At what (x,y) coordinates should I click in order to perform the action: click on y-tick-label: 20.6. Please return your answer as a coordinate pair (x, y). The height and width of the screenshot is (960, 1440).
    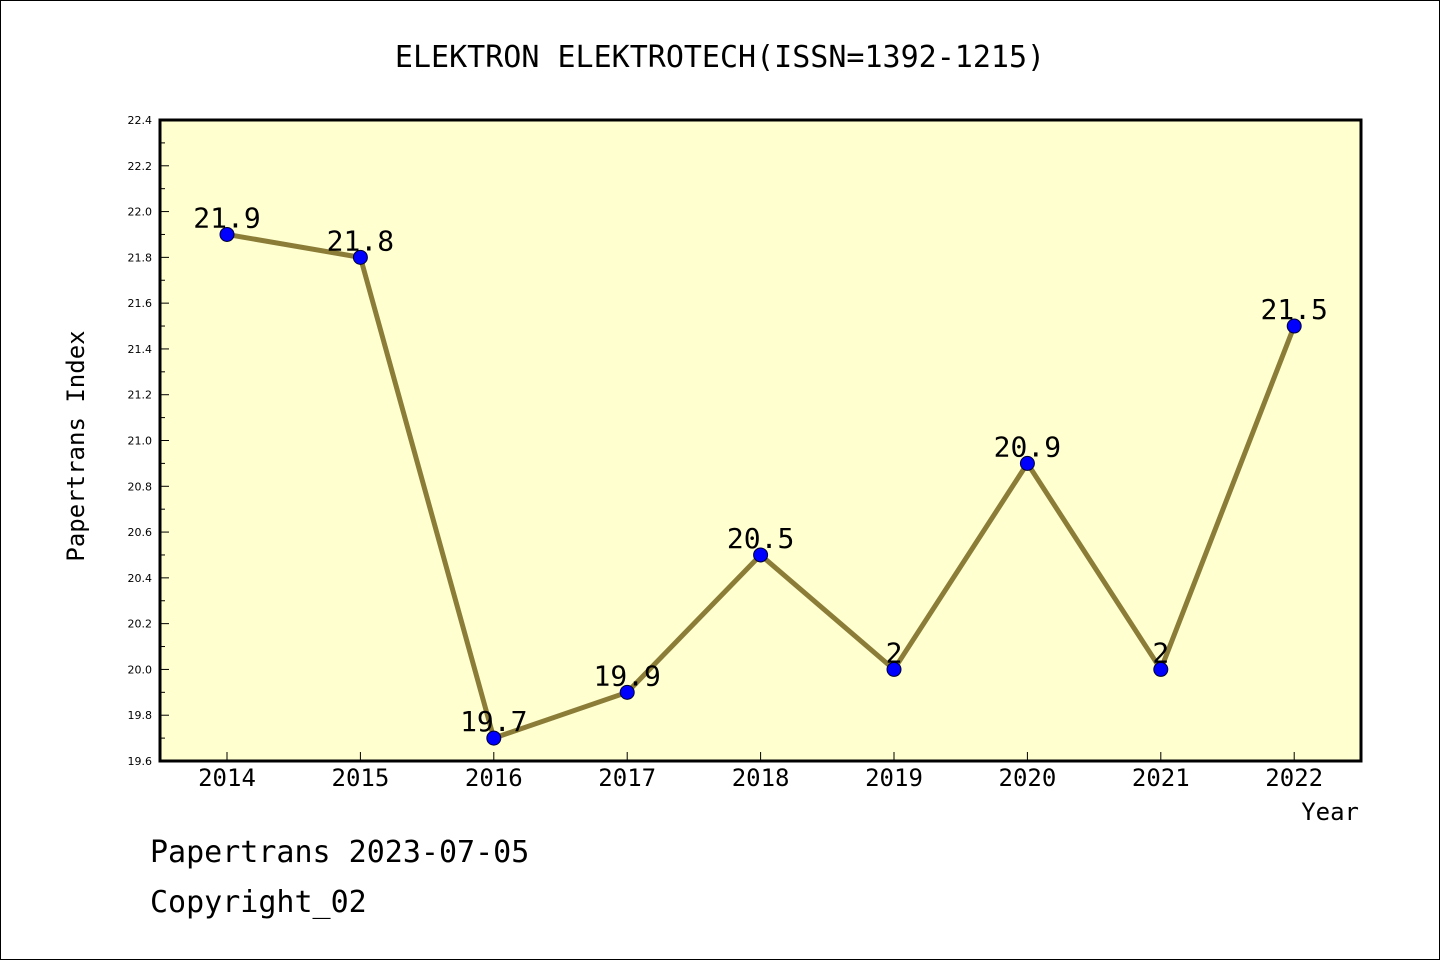
    Looking at the image, I should click on (140, 532).